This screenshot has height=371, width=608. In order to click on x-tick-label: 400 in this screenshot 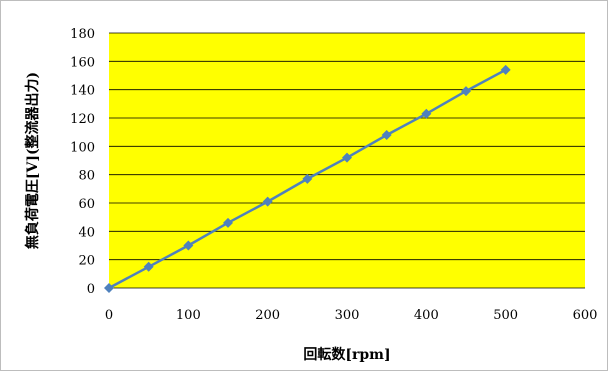, I will do `click(426, 315)`.